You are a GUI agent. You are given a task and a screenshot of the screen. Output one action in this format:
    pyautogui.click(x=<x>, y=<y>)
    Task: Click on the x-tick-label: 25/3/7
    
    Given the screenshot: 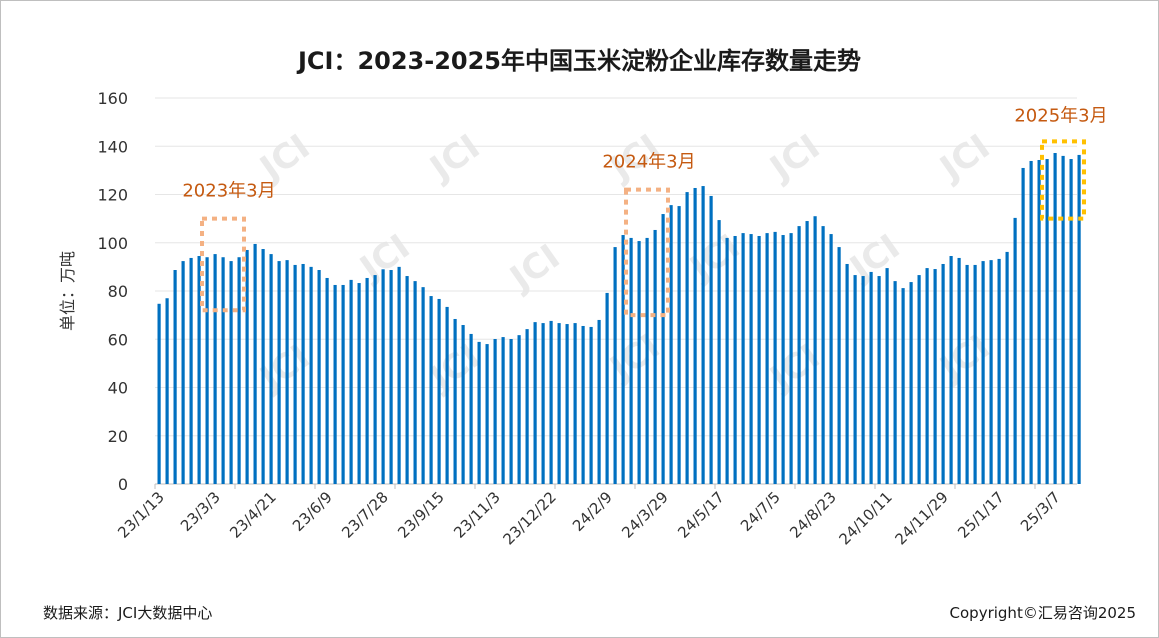 What is the action you would take?
    pyautogui.click(x=1040, y=511)
    